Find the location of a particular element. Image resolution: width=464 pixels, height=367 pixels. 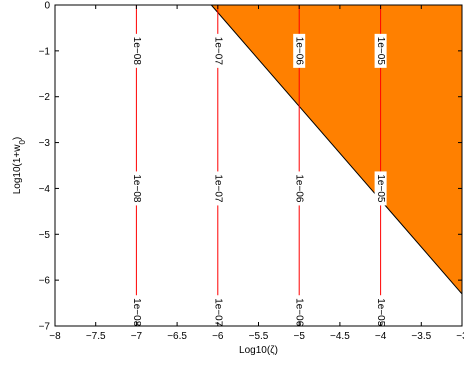

y-axis-label-main: Log10(1+w is located at coordinates (17, 169).